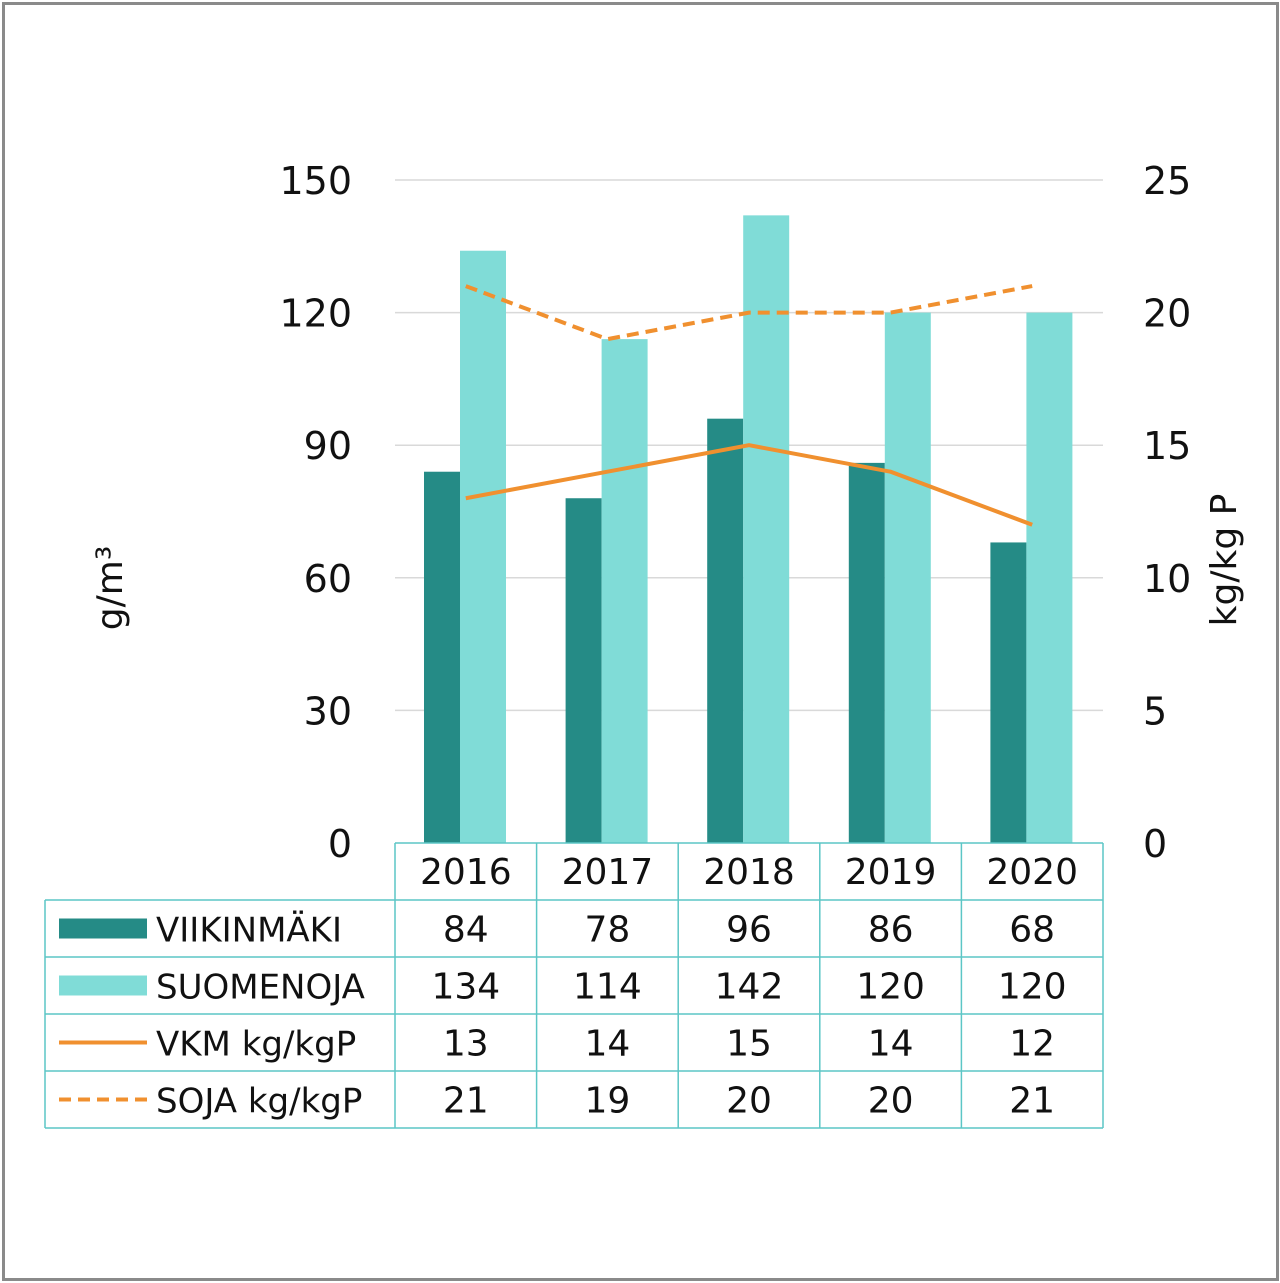  Describe the element at coordinates (1167, 314) in the screenshot. I see `right-tick-label: 20` at that location.